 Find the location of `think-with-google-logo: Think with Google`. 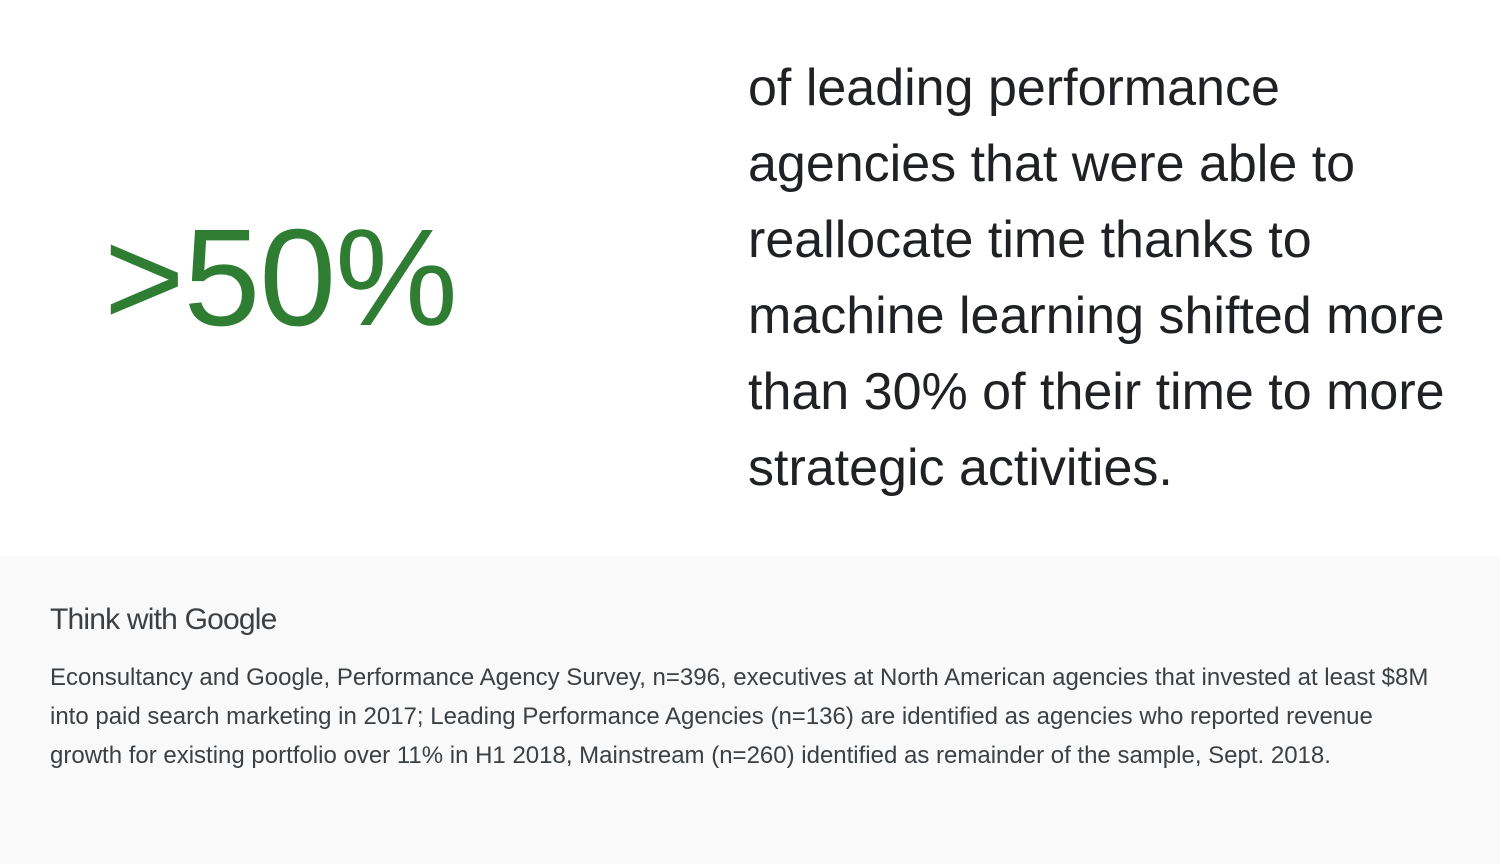

think-with-google-logo: Think with Google is located at coordinates (163, 619).